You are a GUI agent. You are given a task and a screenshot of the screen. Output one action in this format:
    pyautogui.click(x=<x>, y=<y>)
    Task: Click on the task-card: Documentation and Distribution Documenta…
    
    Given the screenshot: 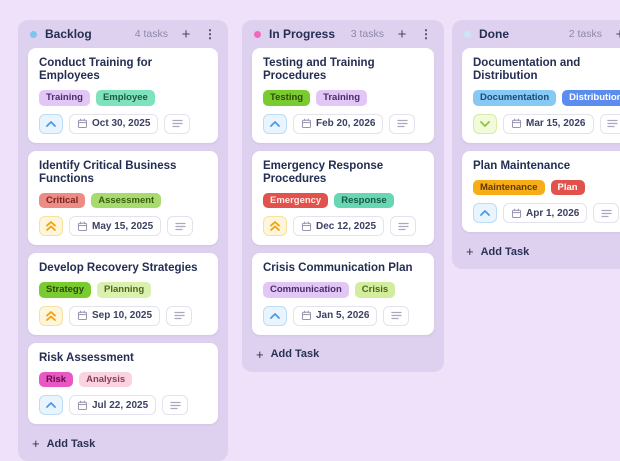 What is the action you would take?
    pyautogui.click(x=541, y=95)
    